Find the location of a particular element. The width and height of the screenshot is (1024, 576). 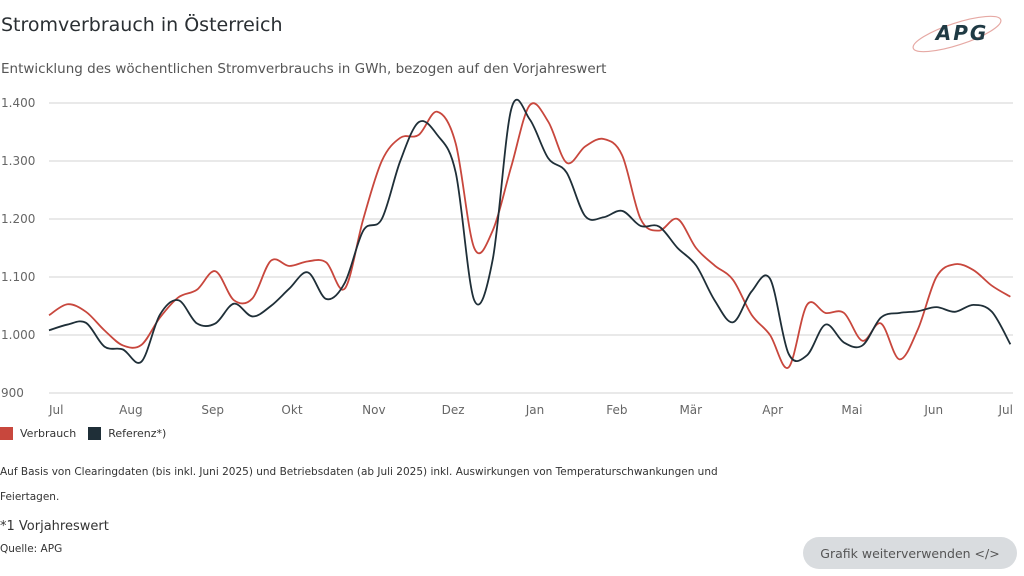

legend-item-referenz: Referenz*) is located at coordinates (127, 433).